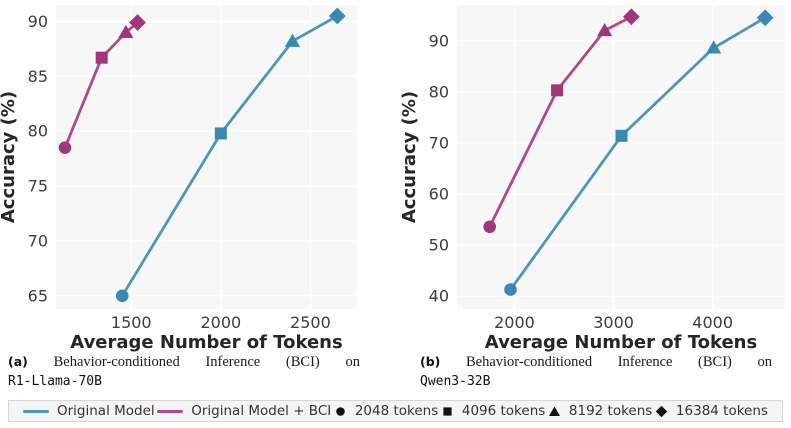  I want to click on svg-text: 85, so click(38, 76).